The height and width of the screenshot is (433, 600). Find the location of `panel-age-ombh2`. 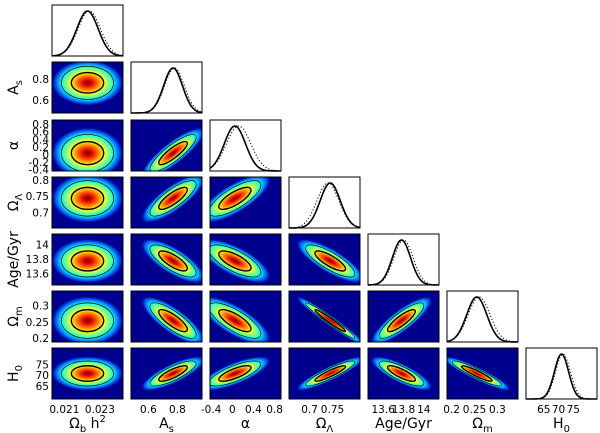

panel-age-ombh2 is located at coordinates (87, 259).